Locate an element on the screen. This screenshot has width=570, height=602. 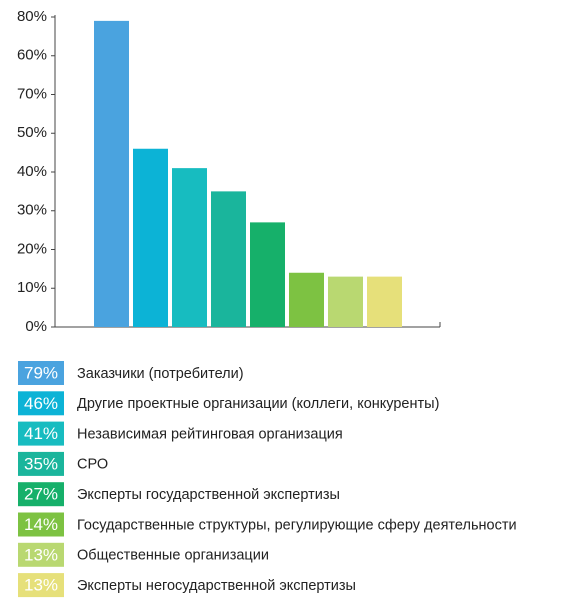
legend-value: 27% is located at coordinates (41, 494).